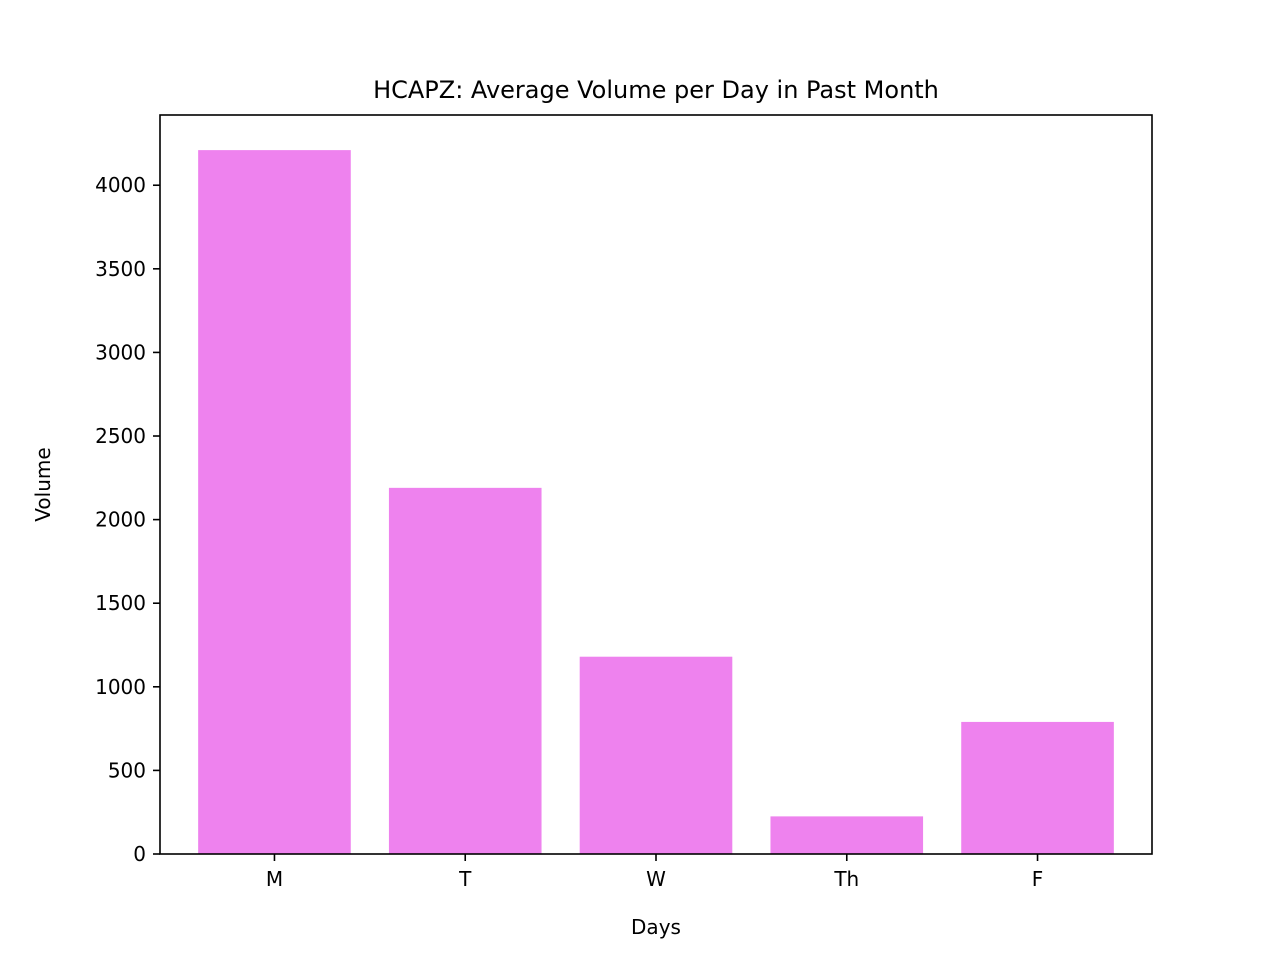 The image size is (1280, 964). Describe the element at coordinates (465, 670) in the screenshot. I see `bar-t` at that location.